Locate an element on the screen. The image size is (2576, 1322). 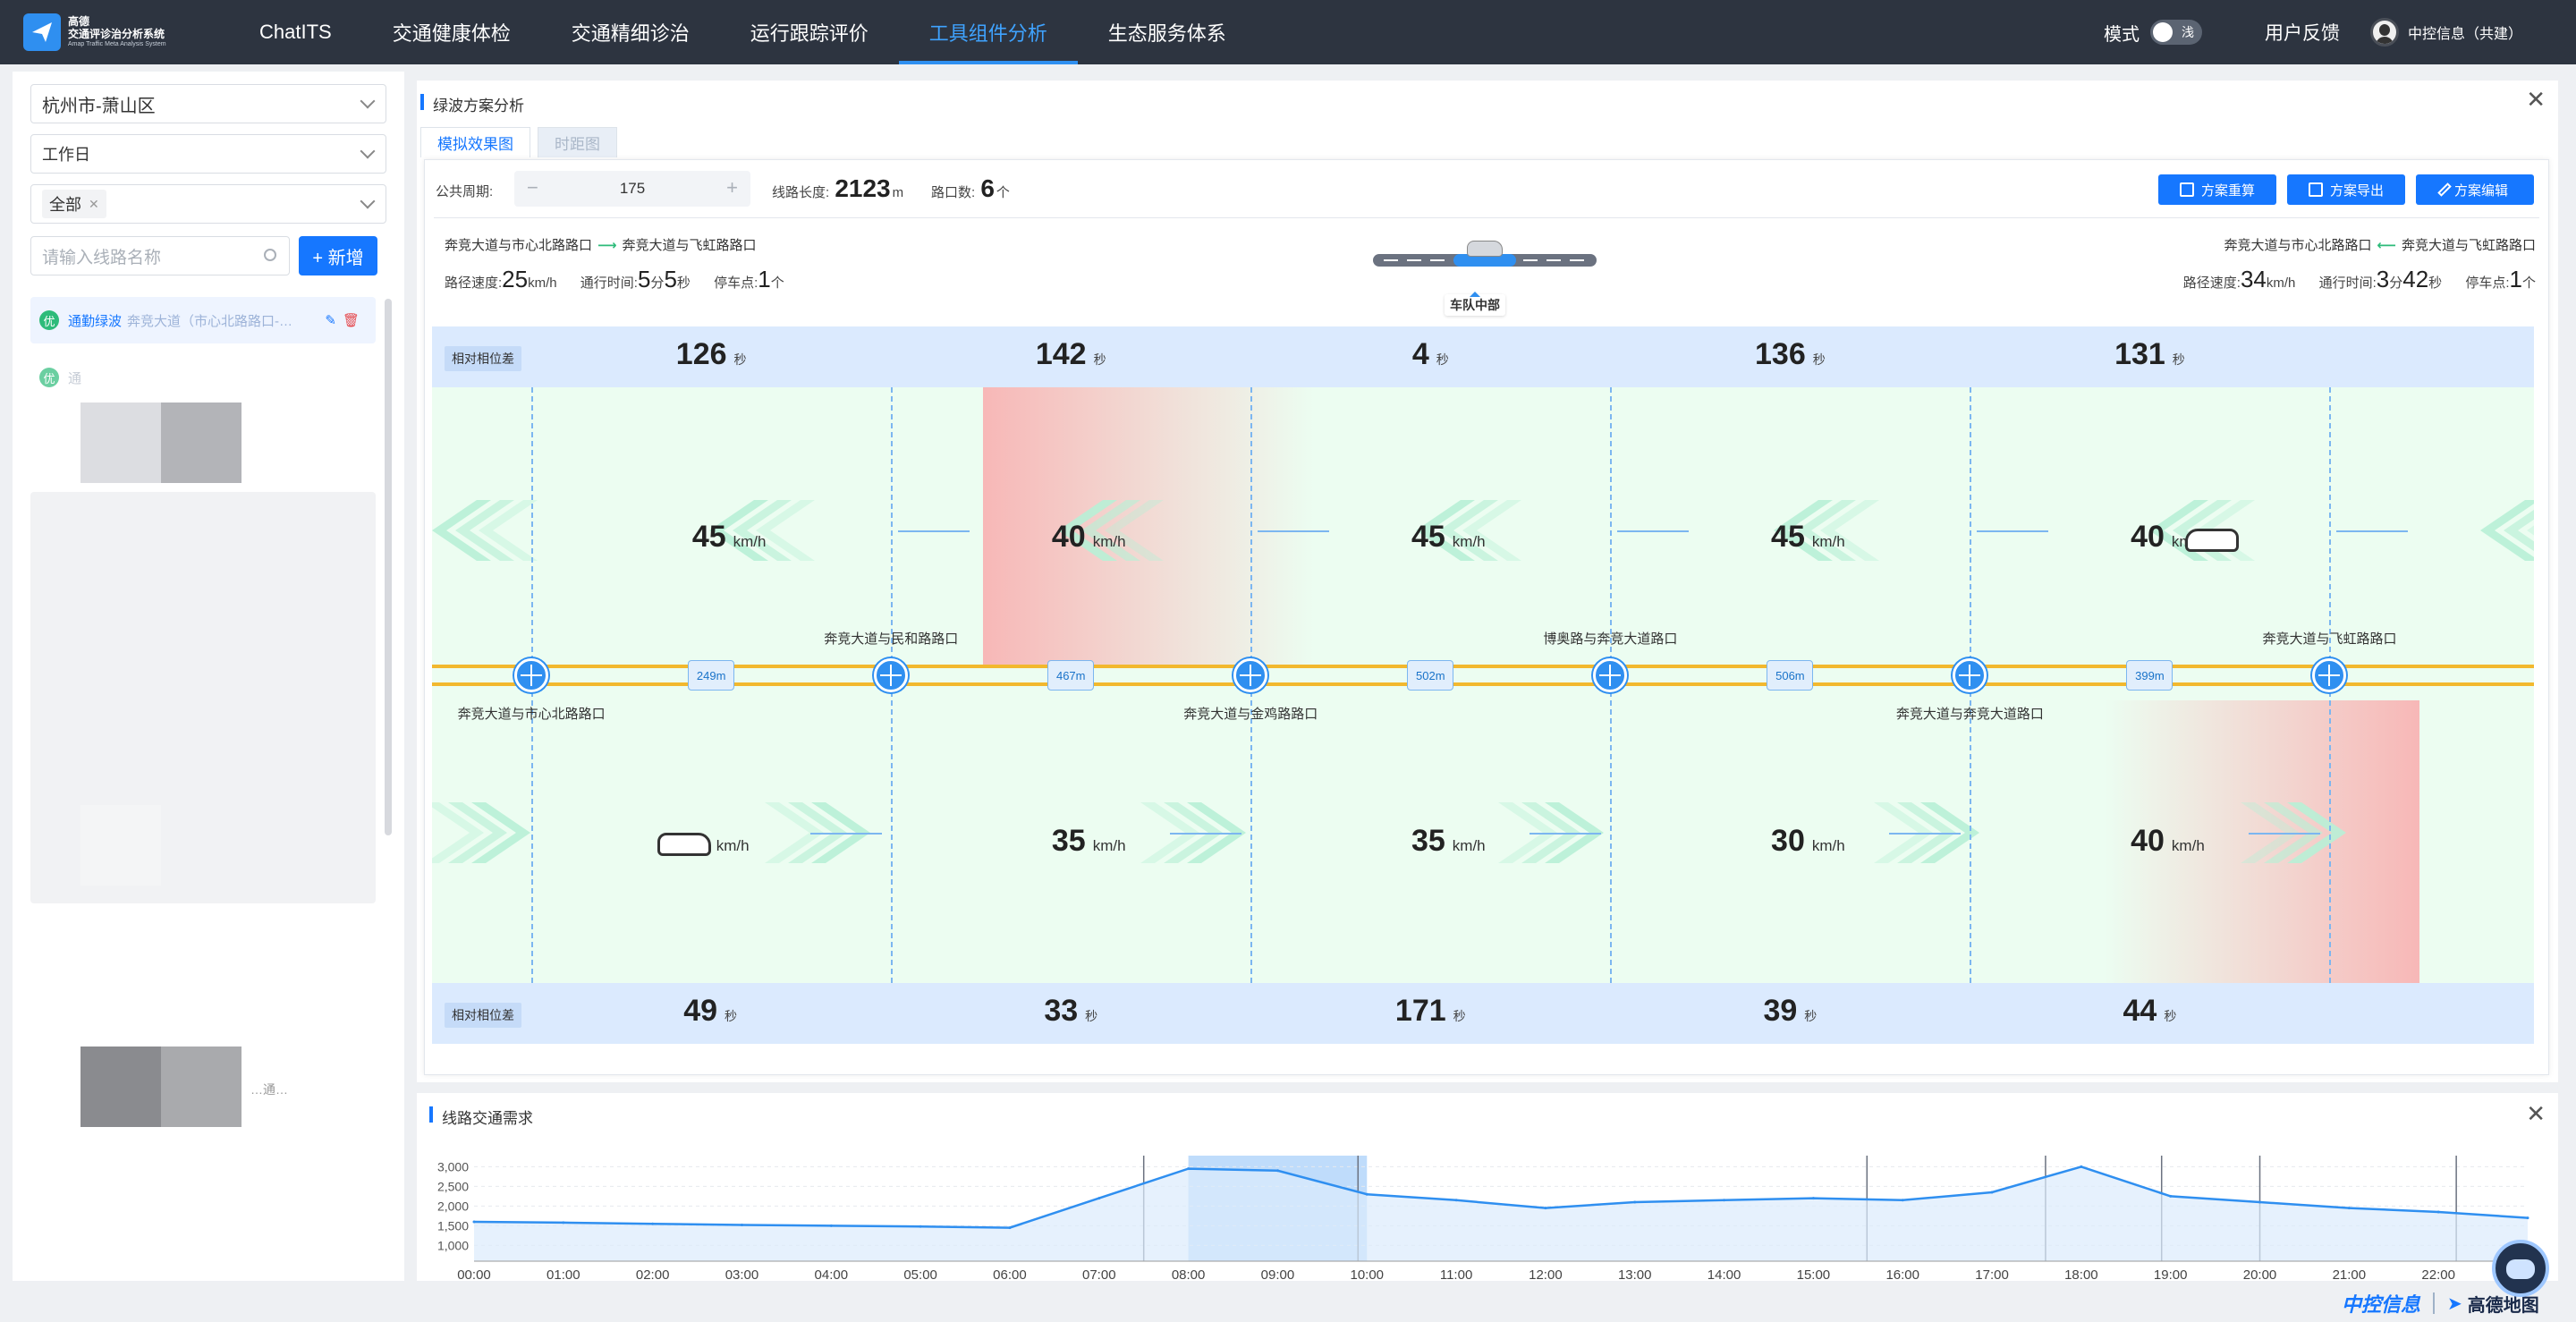
tab-simulation: 模拟效果图 is located at coordinates (475, 142).